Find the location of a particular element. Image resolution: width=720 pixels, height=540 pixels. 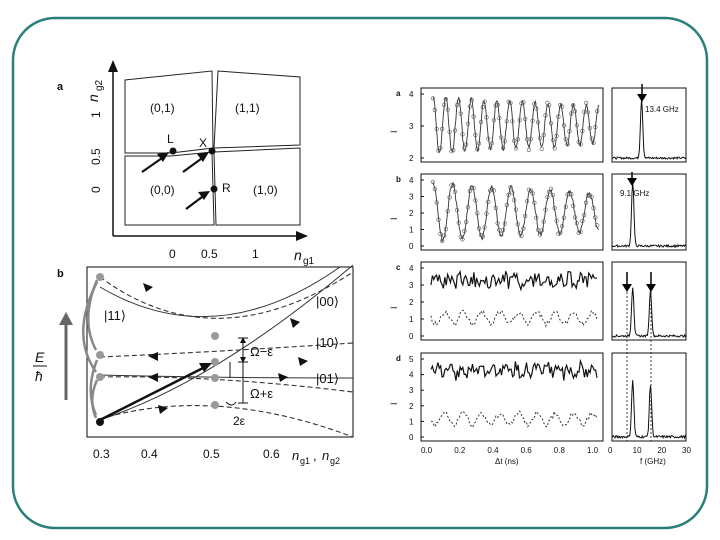

trace-lower-dotted is located at coordinates (514, 419).